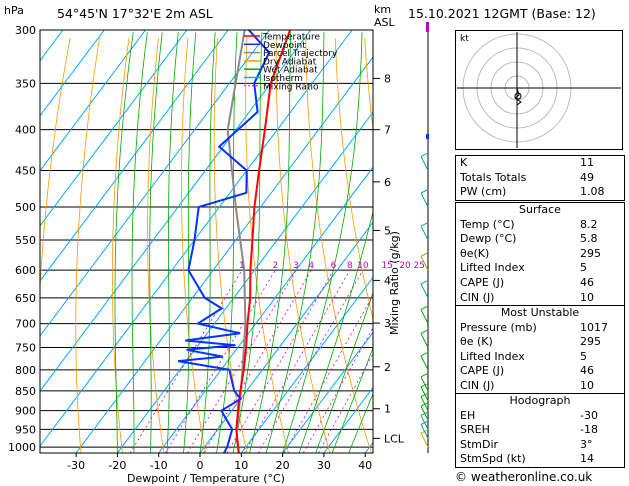  Describe the element at coordinates (387, 182) in the screenshot. I see `km-tick-label: 6` at that location.